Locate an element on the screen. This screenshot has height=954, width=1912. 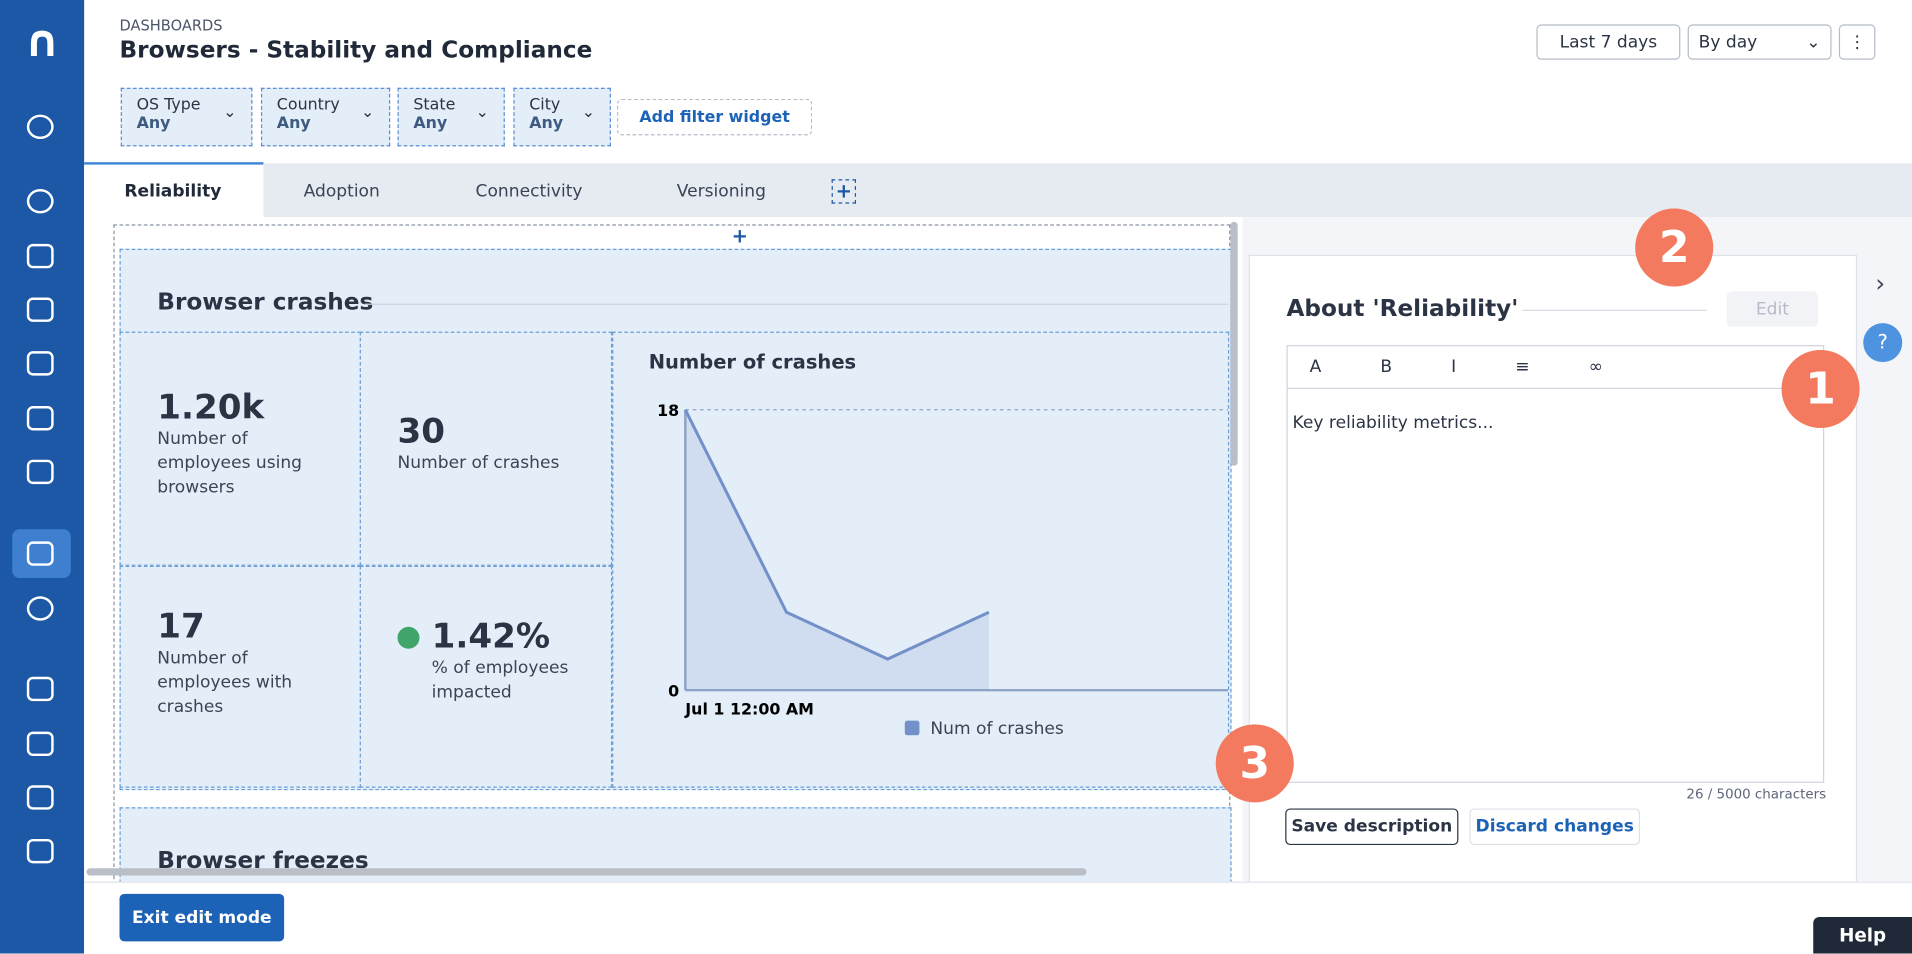
help-icon: ? is located at coordinates (1883, 343).